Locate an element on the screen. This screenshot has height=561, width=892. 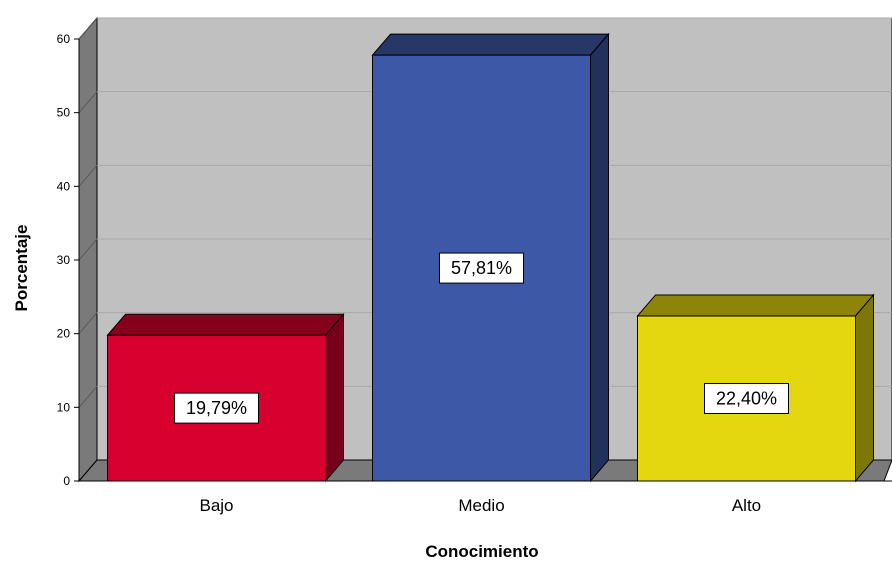
y-tick-label: 0 is located at coordinates (66, 481).